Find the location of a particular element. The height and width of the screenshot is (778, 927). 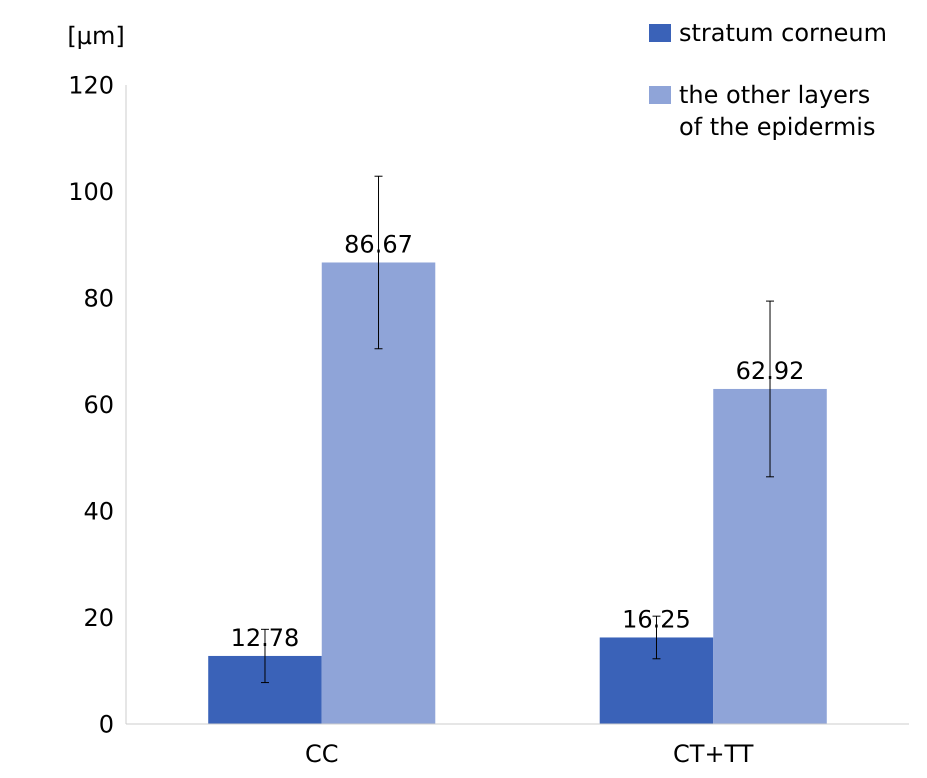

y-tick-label: 40 is located at coordinates (98, 511).